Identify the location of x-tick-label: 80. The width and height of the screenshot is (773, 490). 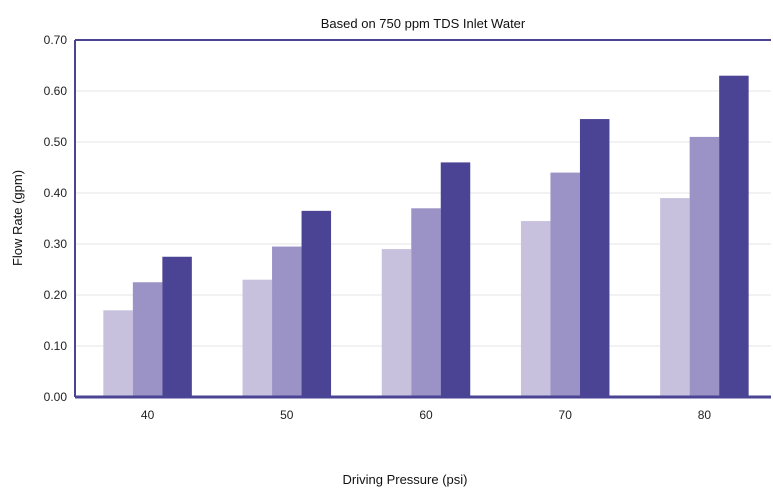
(705, 415).